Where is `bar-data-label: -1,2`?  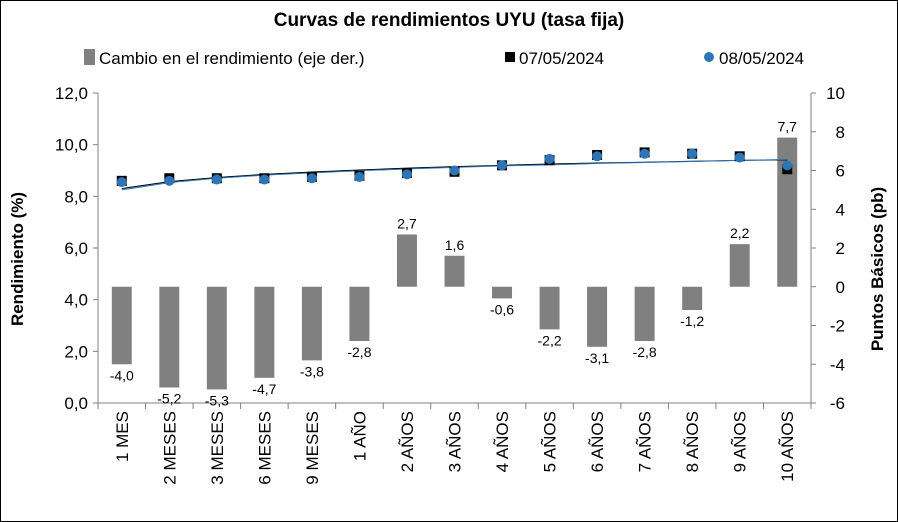
bar-data-label: -1,2 is located at coordinates (692, 321).